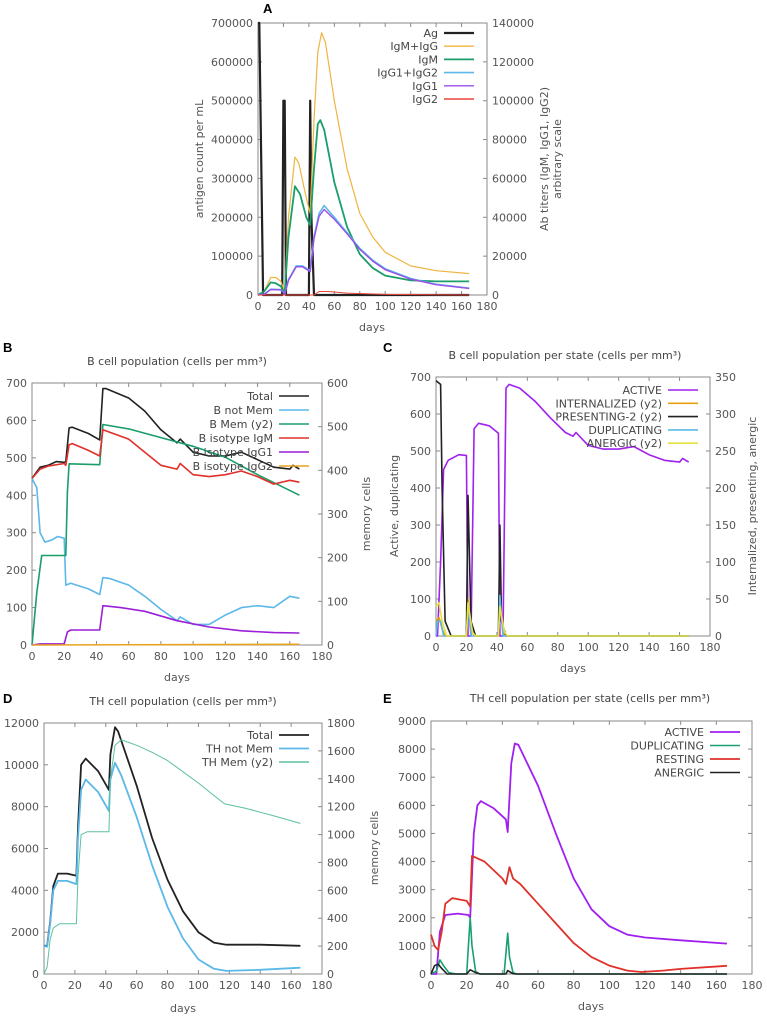 The image size is (767, 1017). I want to click on series-line-b-mem-y2-, so click(165, 534).